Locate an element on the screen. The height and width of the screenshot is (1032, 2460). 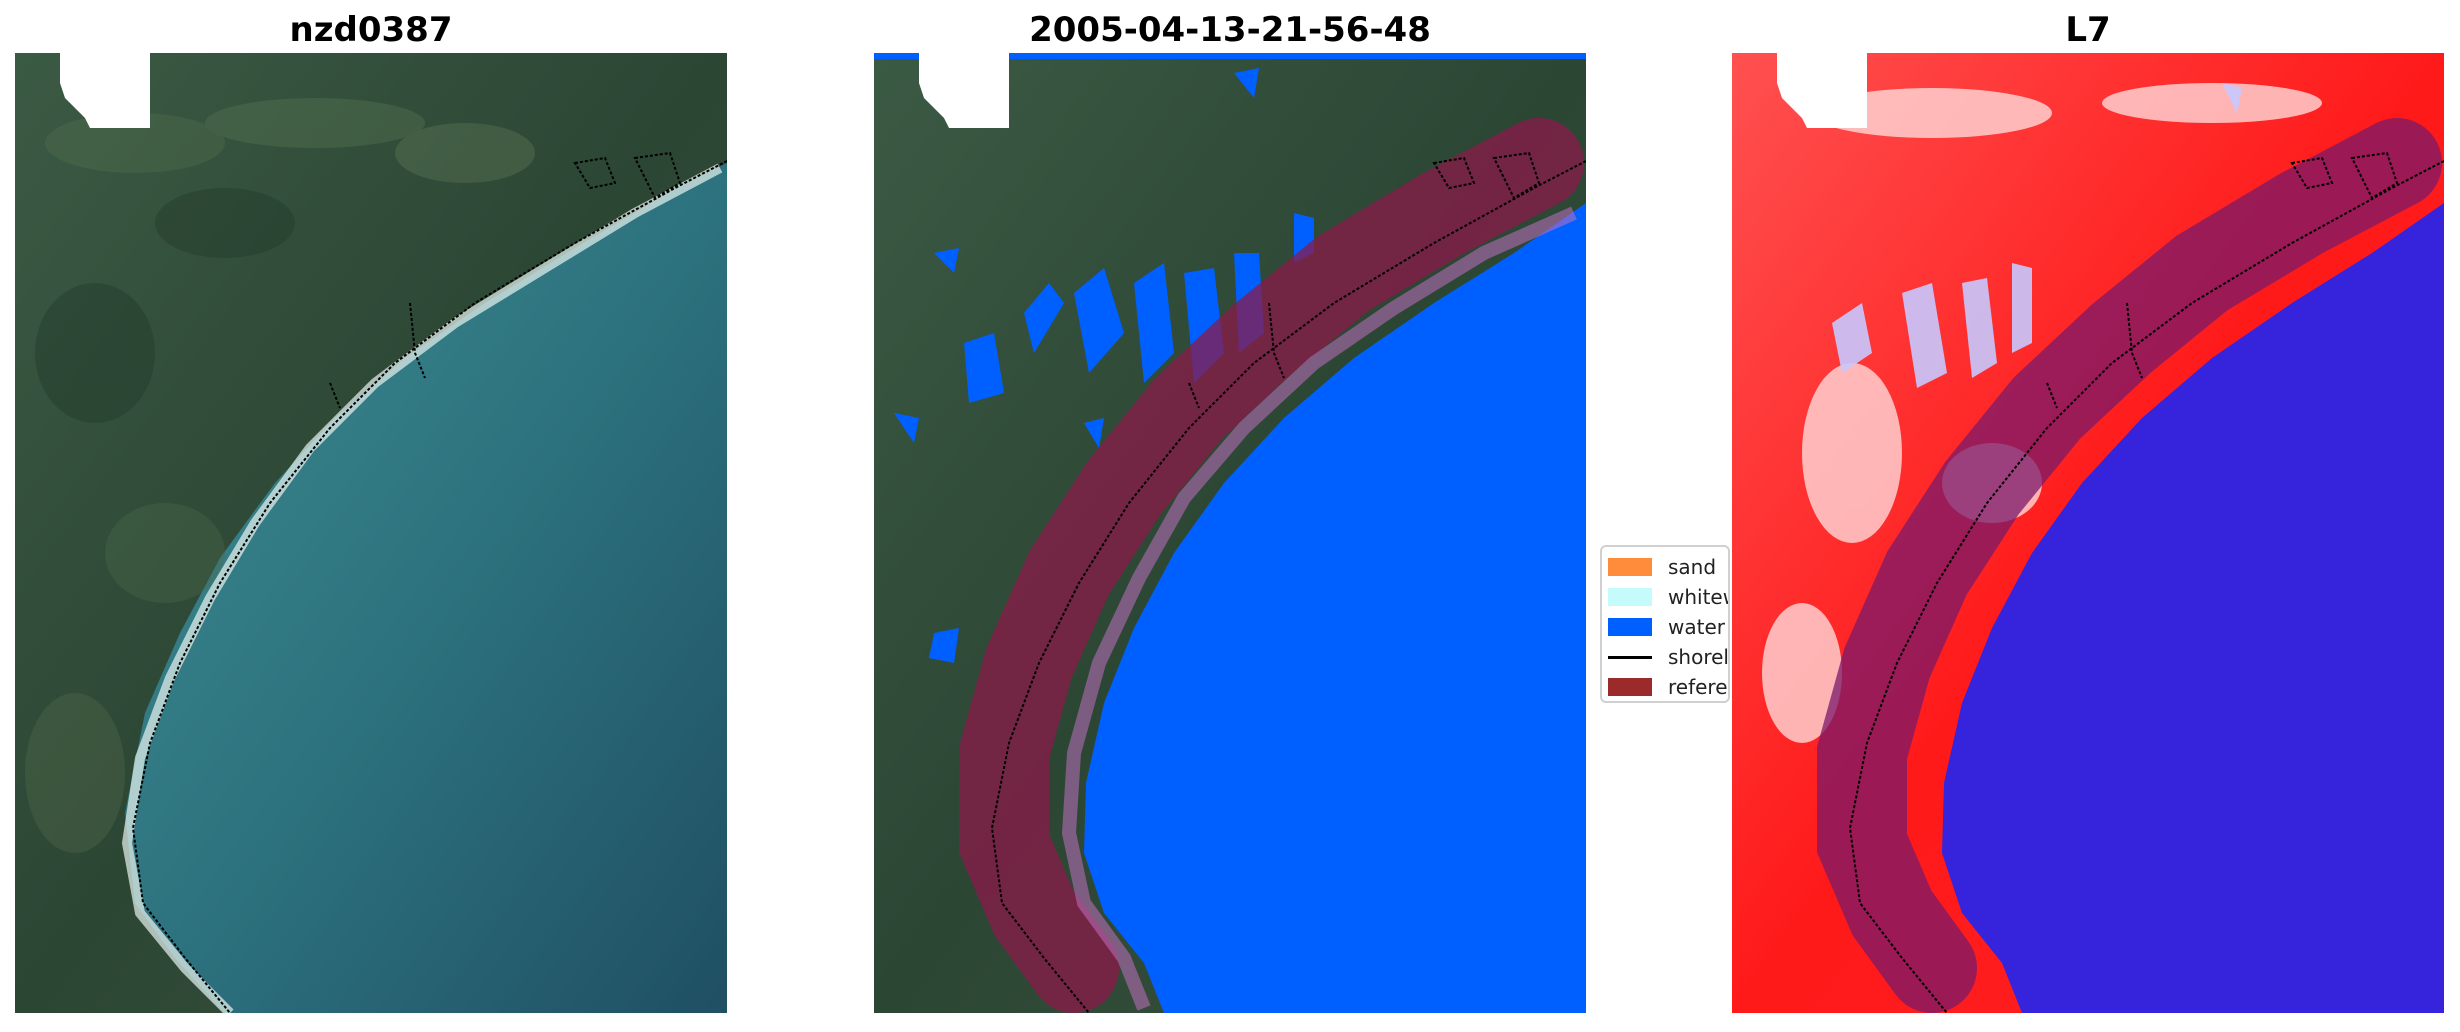
legend-item-shoreline: shorel is located at coordinates (1668, 657).